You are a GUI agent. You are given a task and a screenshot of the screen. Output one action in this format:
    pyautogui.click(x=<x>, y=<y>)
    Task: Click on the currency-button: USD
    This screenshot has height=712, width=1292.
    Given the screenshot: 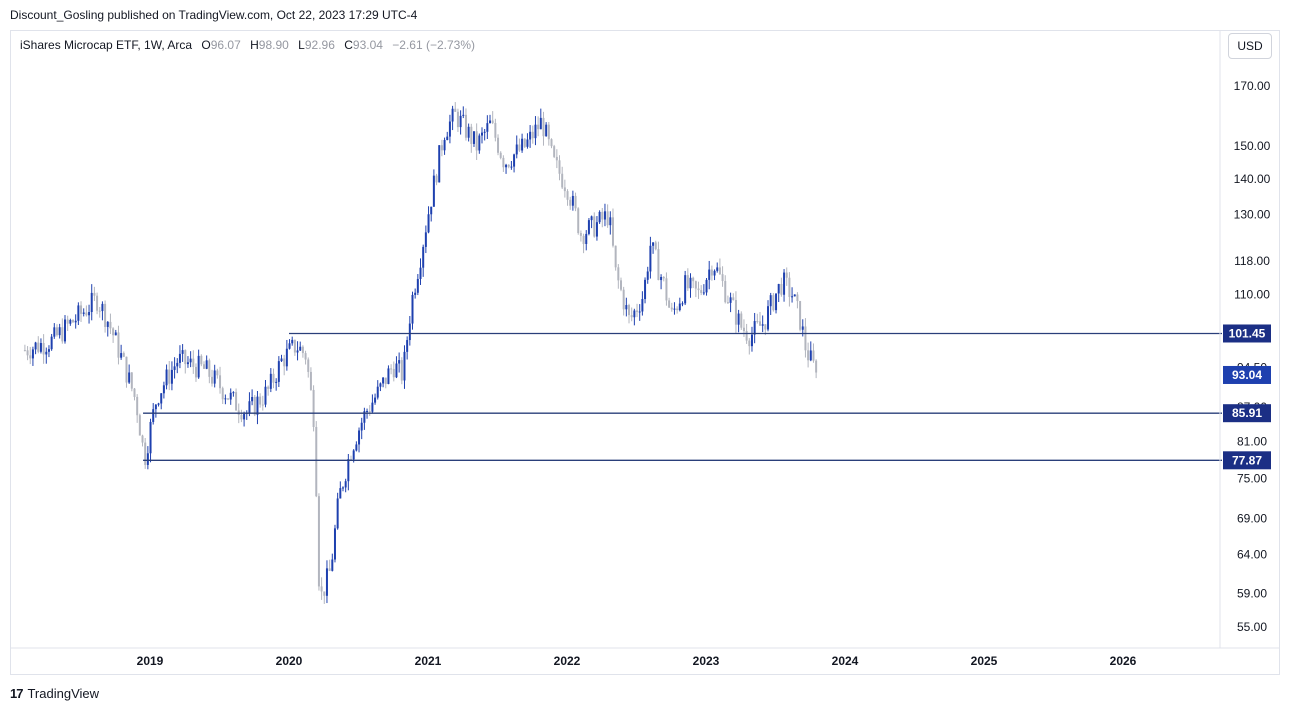 What is the action you would take?
    pyautogui.click(x=1250, y=46)
    